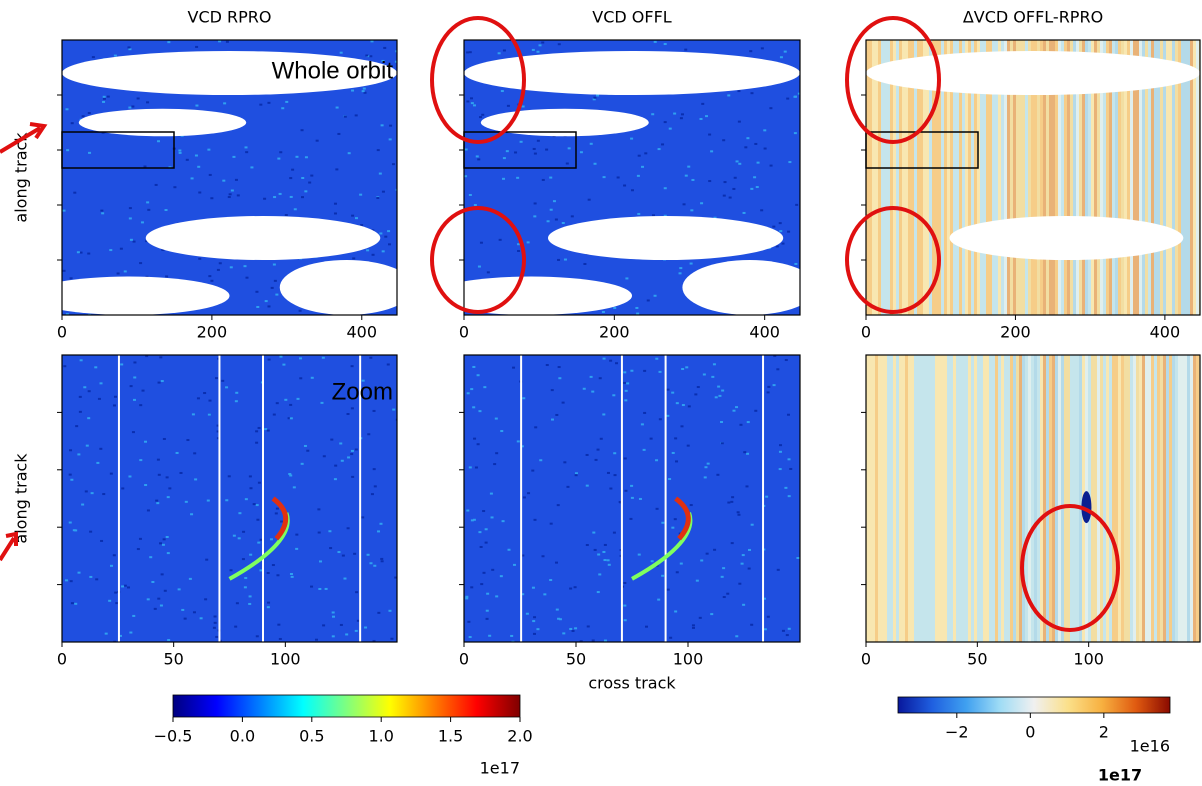  Describe the element at coordinates (1120, 774) in the screenshot. I see `offset-note: 1e17` at that location.